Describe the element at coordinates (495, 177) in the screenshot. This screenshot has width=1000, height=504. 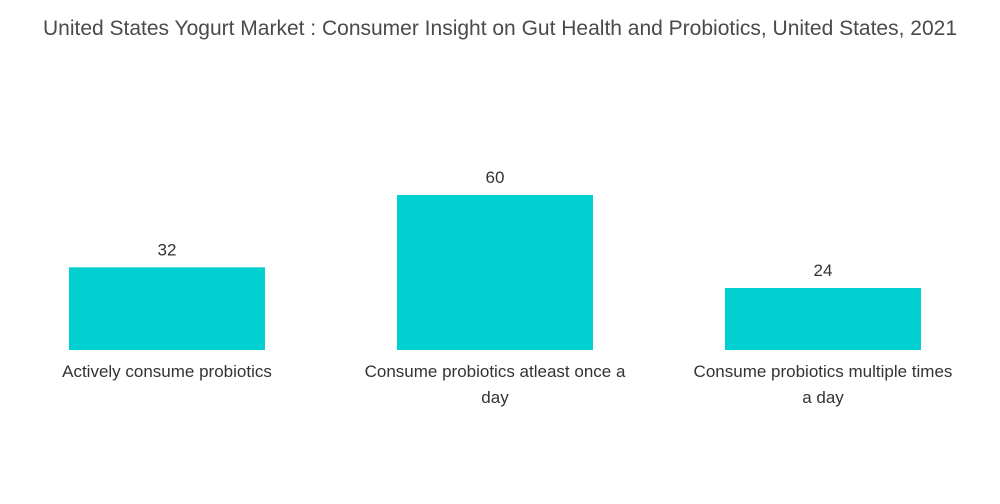
I see `data-label-2: 60` at that location.